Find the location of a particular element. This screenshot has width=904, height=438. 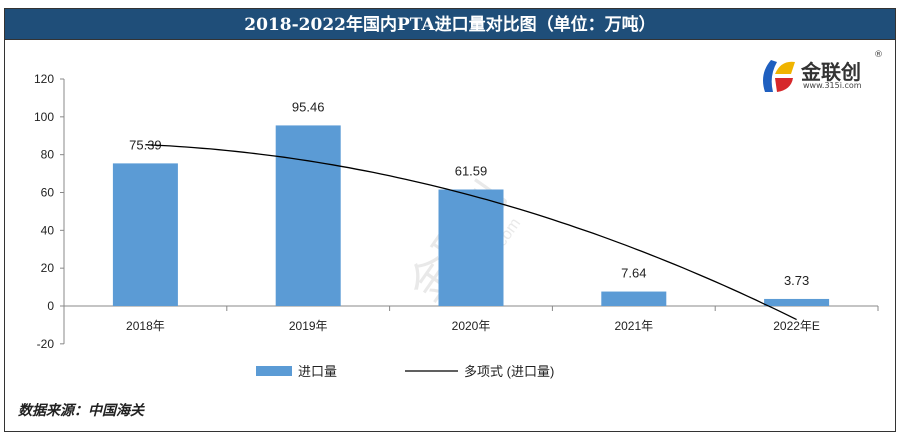

y-tick-label: 20 is located at coordinates (48, 268).